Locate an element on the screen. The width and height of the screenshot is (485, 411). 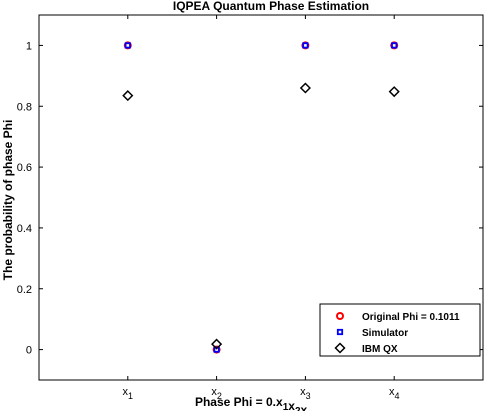
y-tick-label: 0.8 is located at coordinates (24, 107).